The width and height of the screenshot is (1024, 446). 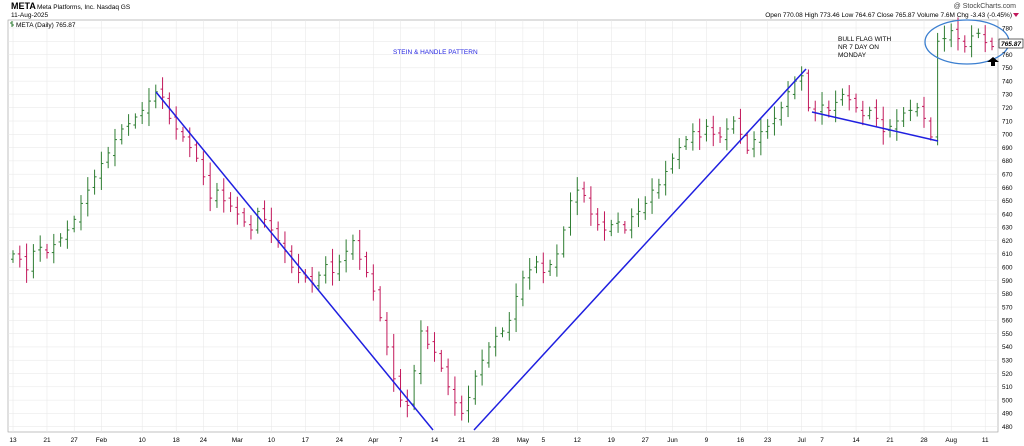 What do you see at coordinates (1007, 55) in the screenshot?
I see `y-tick-label: 760` at bounding box center [1007, 55].